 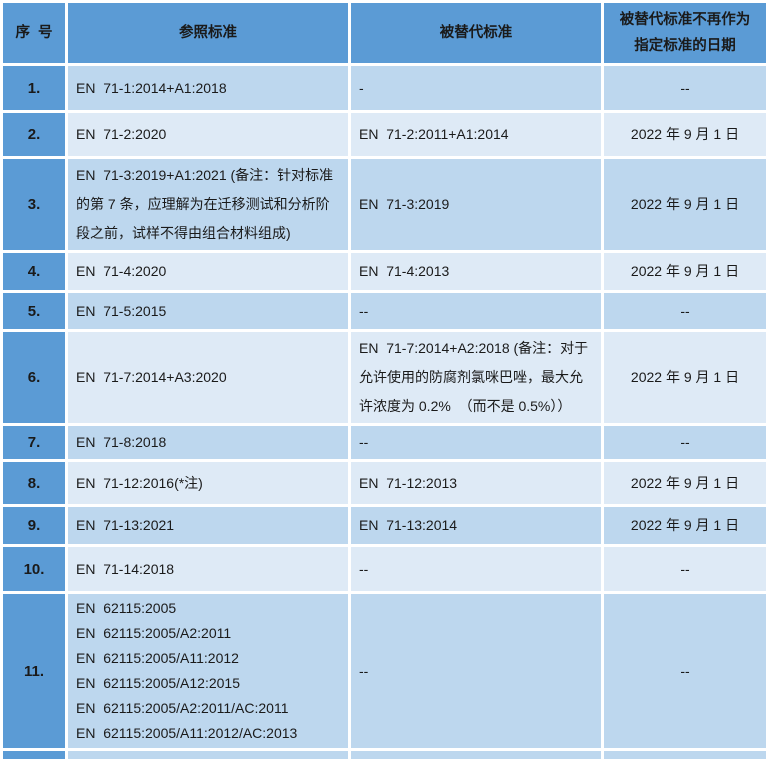 What do you see at coordinates (208, 755) in the screenshot?
I see `reference-standard-cell-partial` at bounding box center [208, 755].